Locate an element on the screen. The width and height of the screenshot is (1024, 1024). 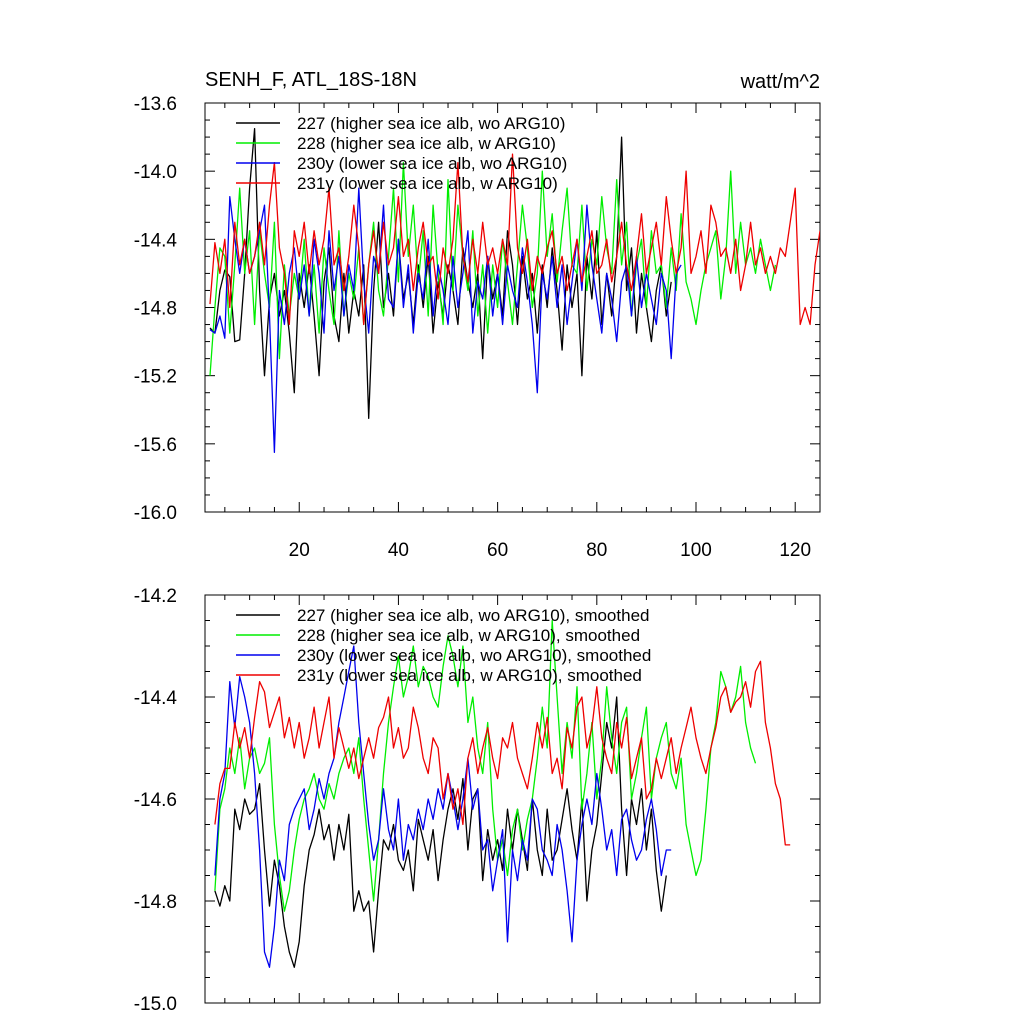
y-tick-label: -15.2 is located at coordinates (155, 377).